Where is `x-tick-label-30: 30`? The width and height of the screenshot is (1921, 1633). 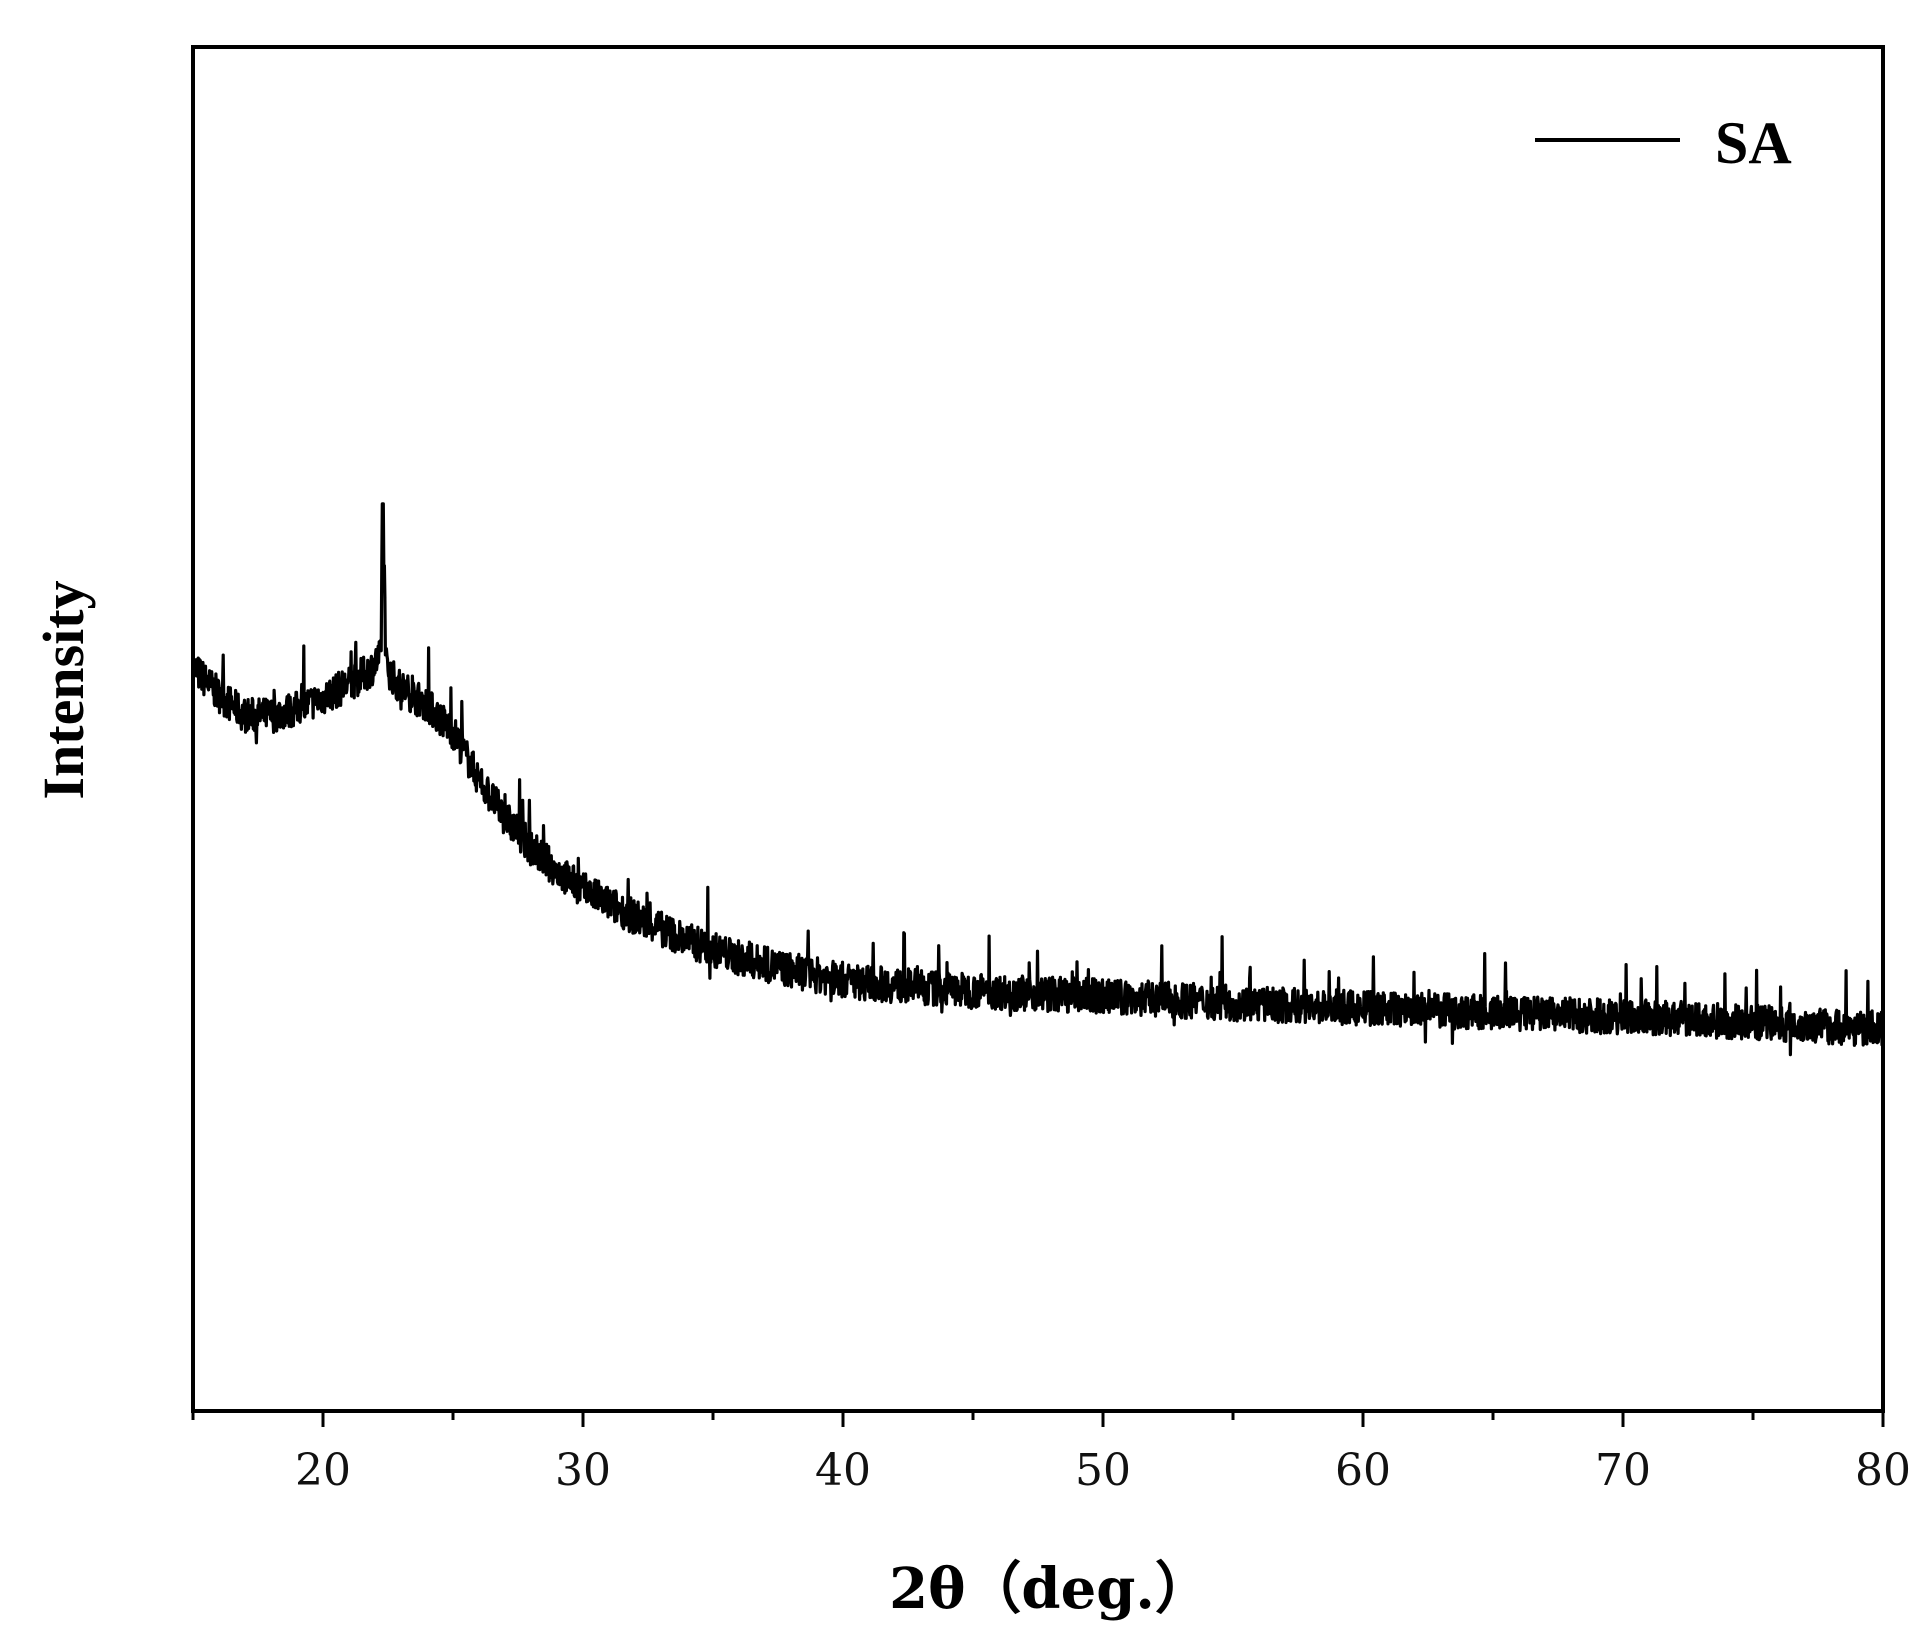 x-tick-label-30: 30 is located at coordinates (583, 1470).